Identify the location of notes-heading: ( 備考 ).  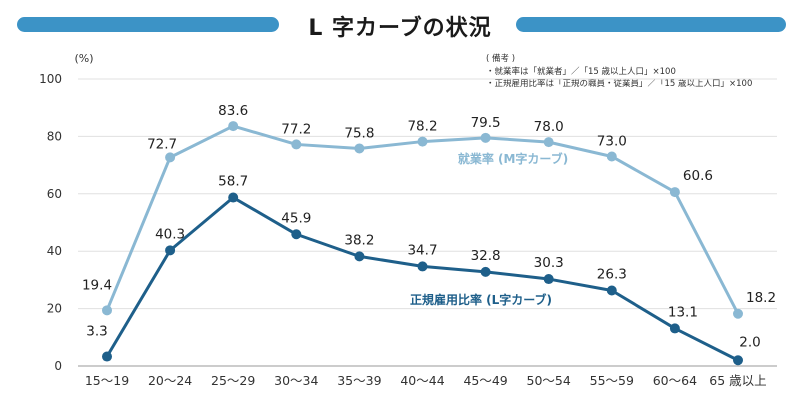
(501, 59).